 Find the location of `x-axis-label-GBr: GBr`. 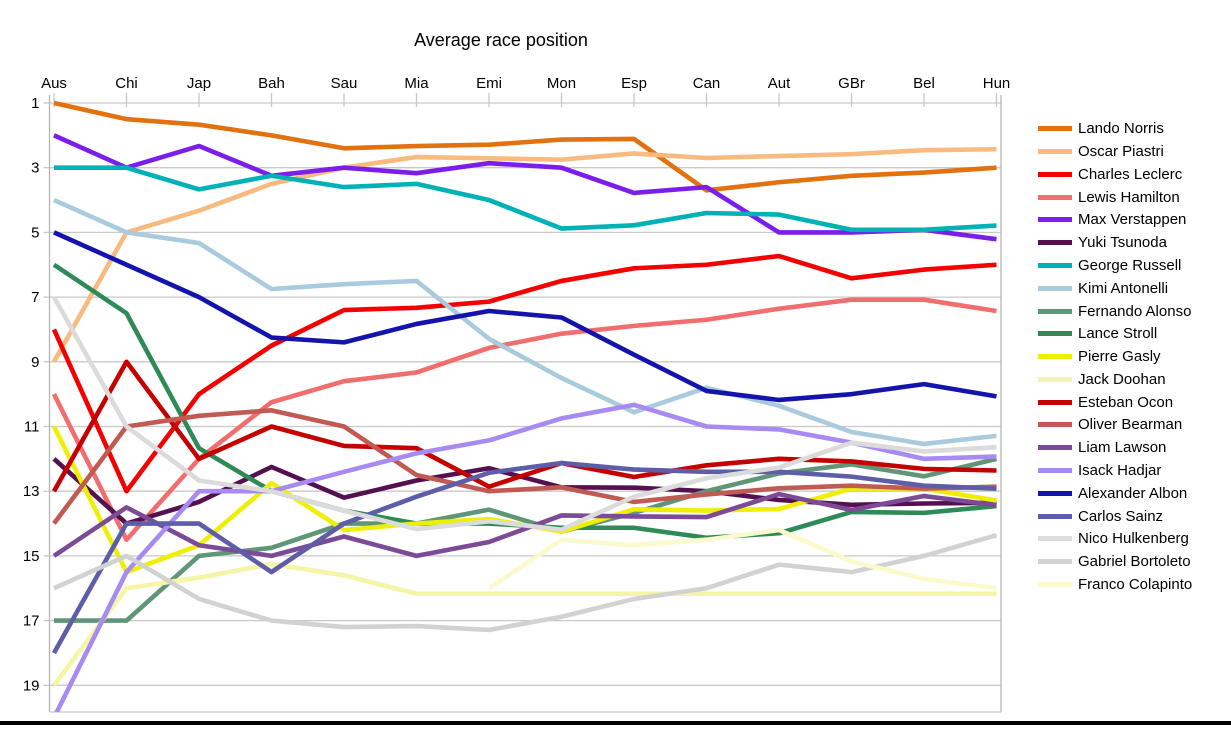

x-axis-label-GBr: GBr is located at coordinates (851, 83).